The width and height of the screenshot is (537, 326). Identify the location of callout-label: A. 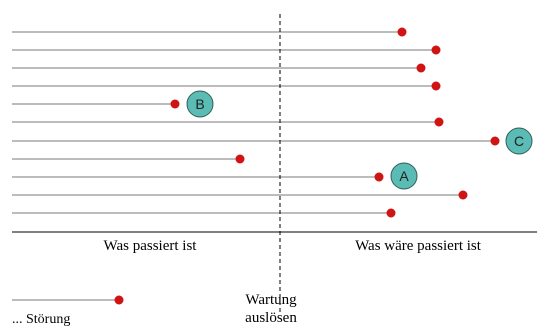
(404, 176).